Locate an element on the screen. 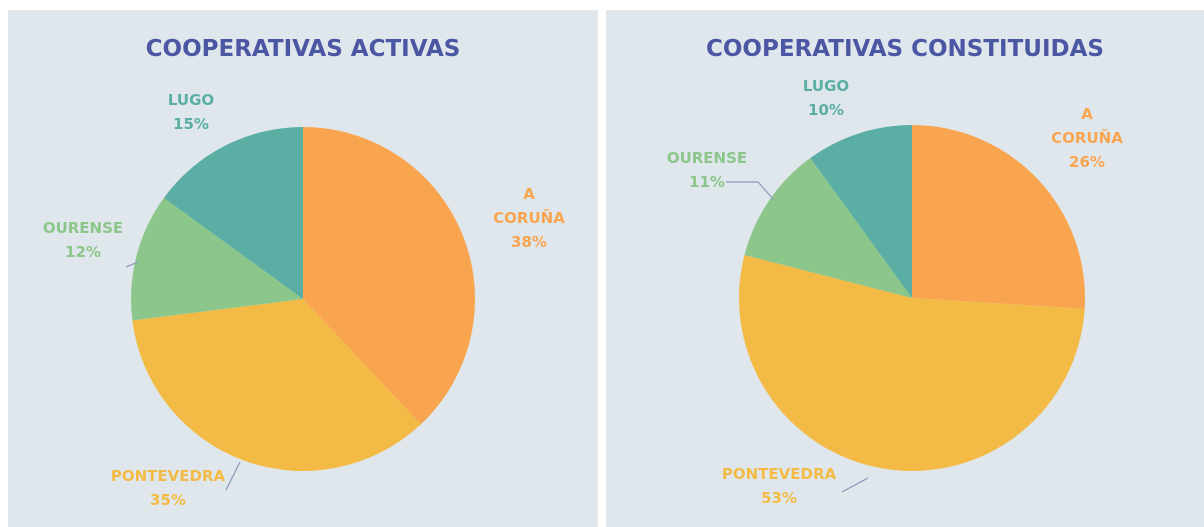  data-label: OURENSE 11% is located at coordinates (707, 170).